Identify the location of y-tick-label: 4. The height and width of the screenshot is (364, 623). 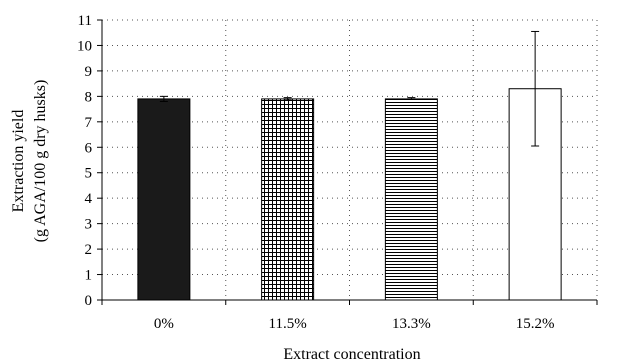
(89, 199).